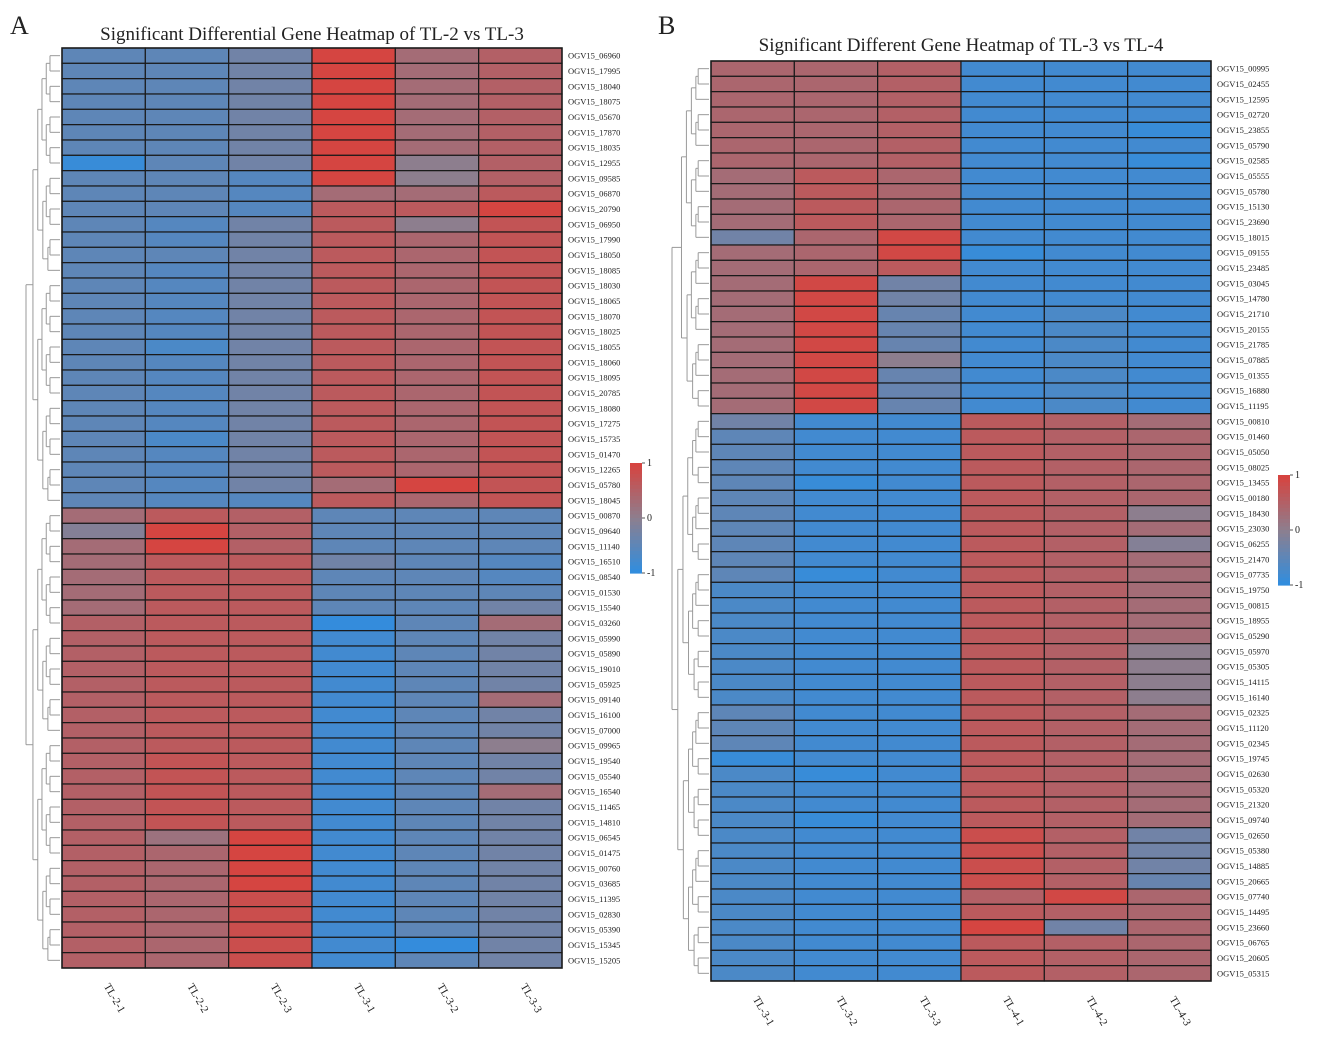 The height and width of the screenshot is (1052, 1325). What do you see at coordinates (1243, 391) in the screenshot?
I see `row-label: OGV15_16880` at bounding box center [1243, 391].